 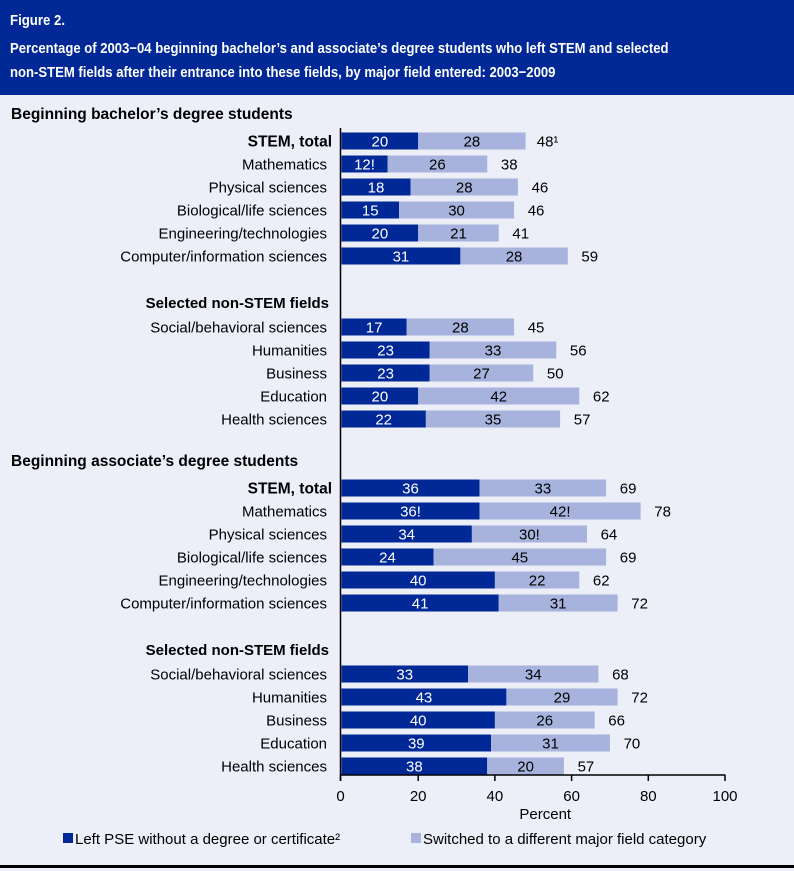 I want to click on data-label-left-pse: 24, so click(x=387, y=558).